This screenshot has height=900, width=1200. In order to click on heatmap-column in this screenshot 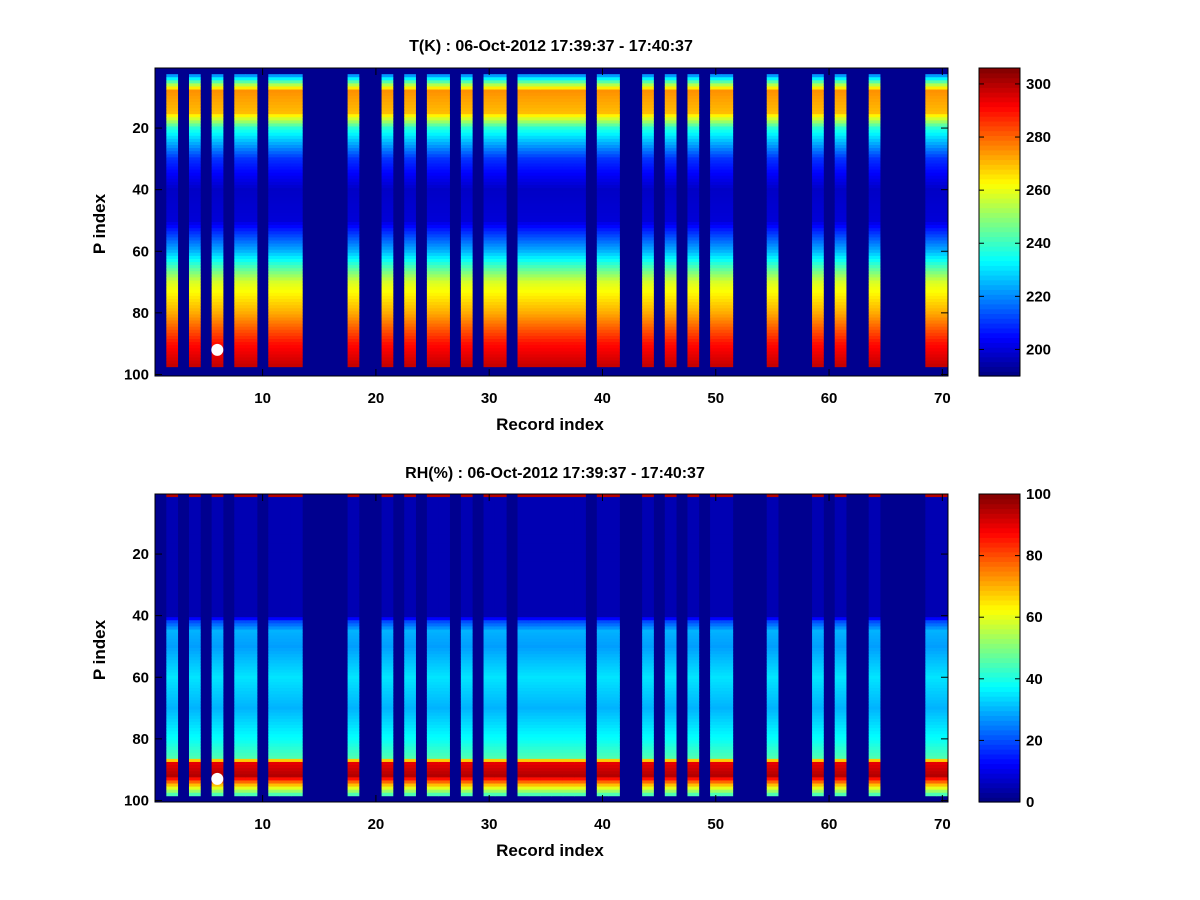, I will do `click(466, 645)`.